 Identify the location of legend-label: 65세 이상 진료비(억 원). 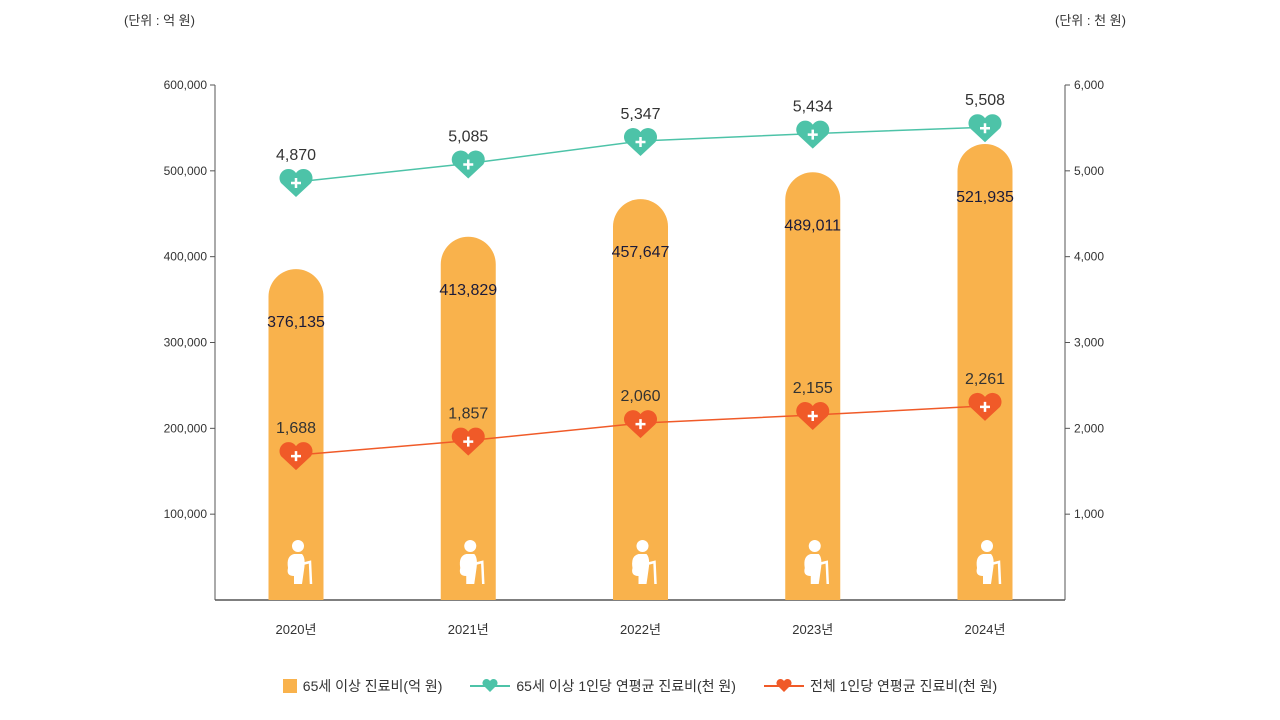
(372, 686).